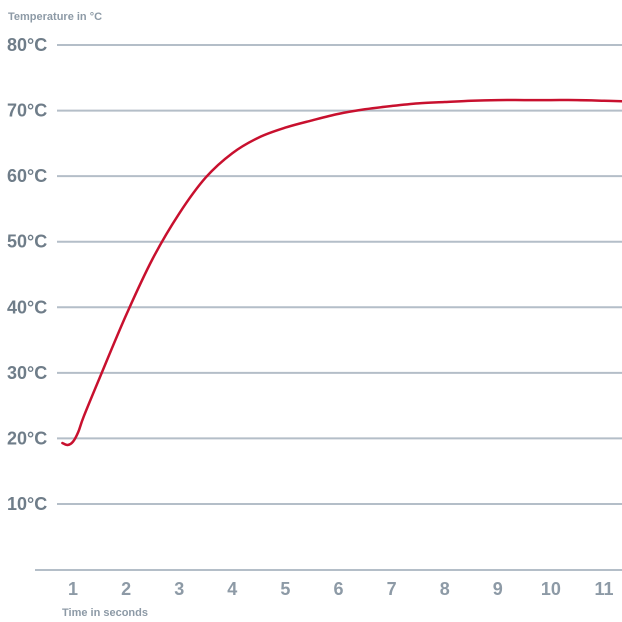  I want to click on y-tick-label: 60°C, so click(27, 176).